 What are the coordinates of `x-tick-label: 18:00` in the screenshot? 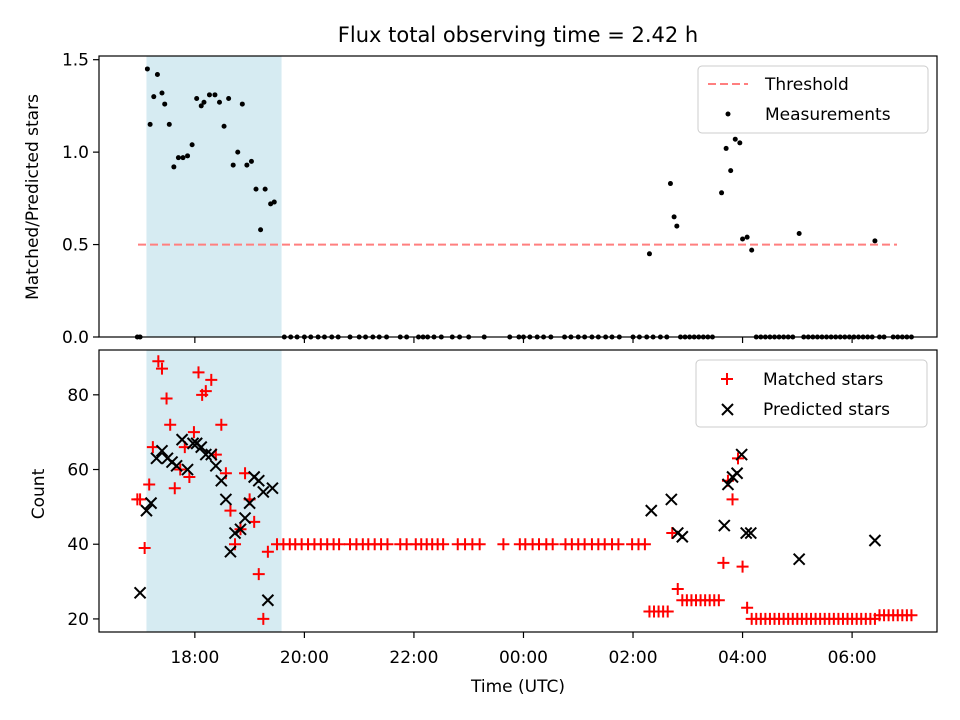 It's located at (194, 658).